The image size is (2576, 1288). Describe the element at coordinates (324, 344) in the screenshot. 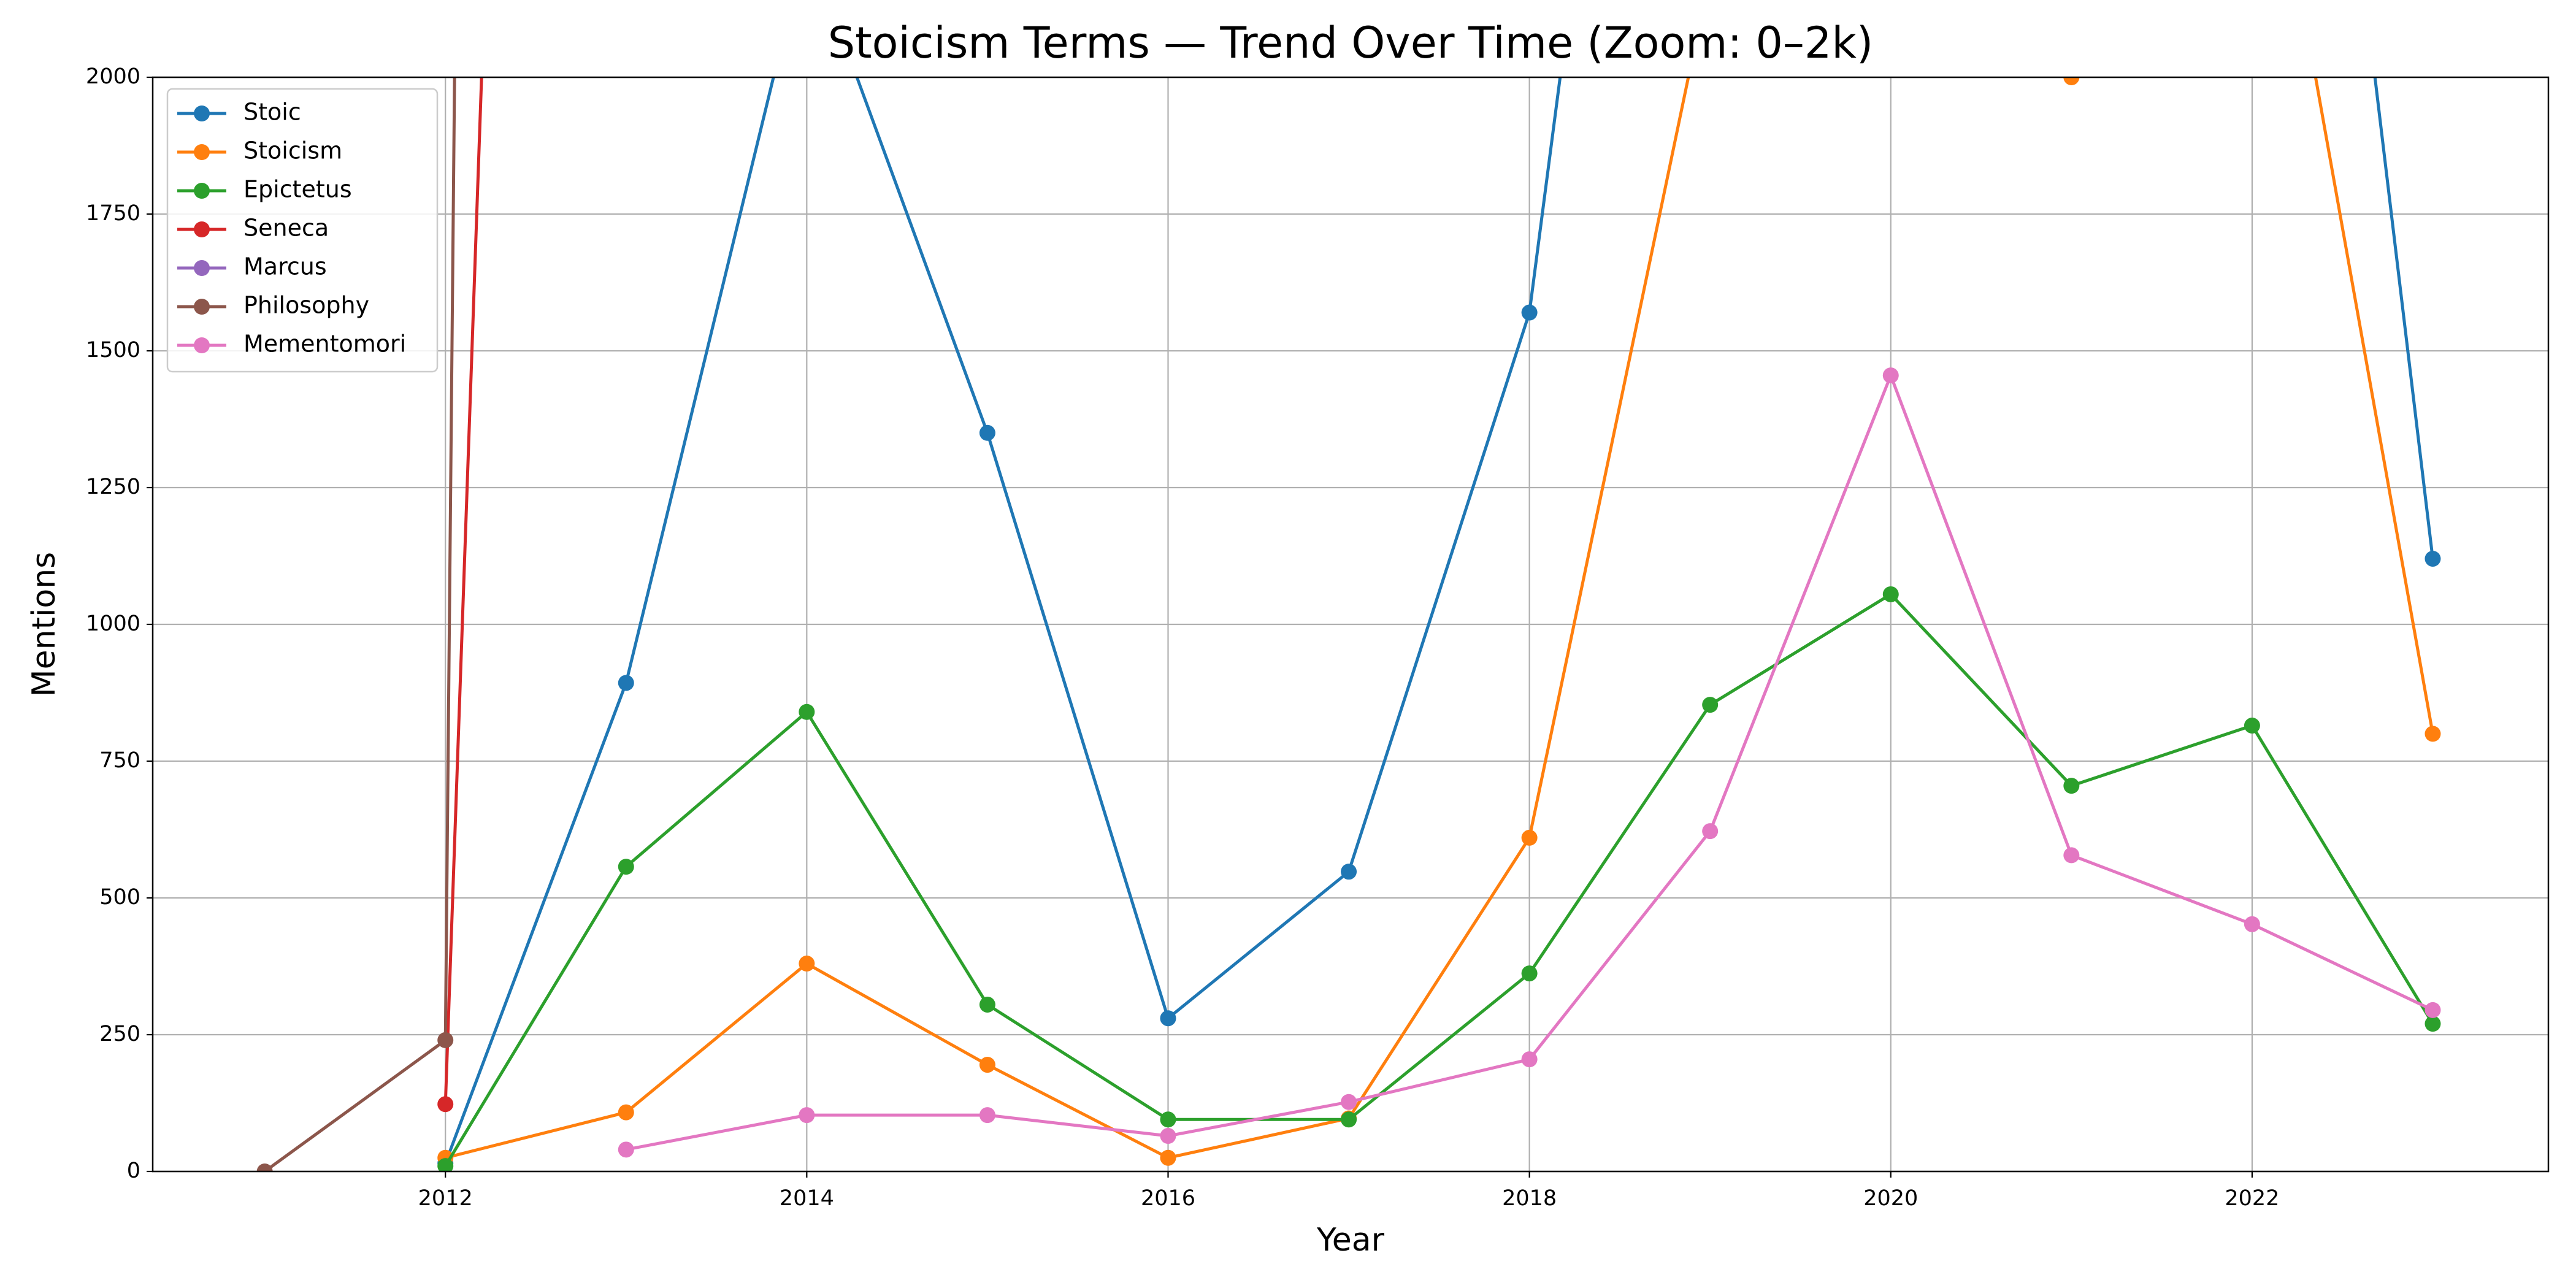

I see `legend-label: Mementomori` at that location.